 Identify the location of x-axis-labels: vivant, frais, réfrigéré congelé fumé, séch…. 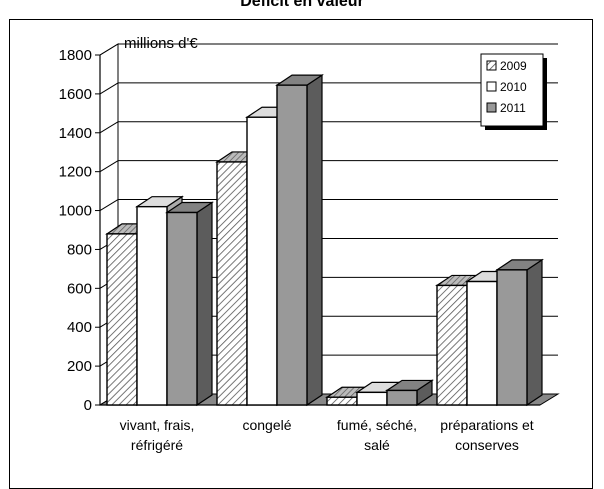
(327, 435).